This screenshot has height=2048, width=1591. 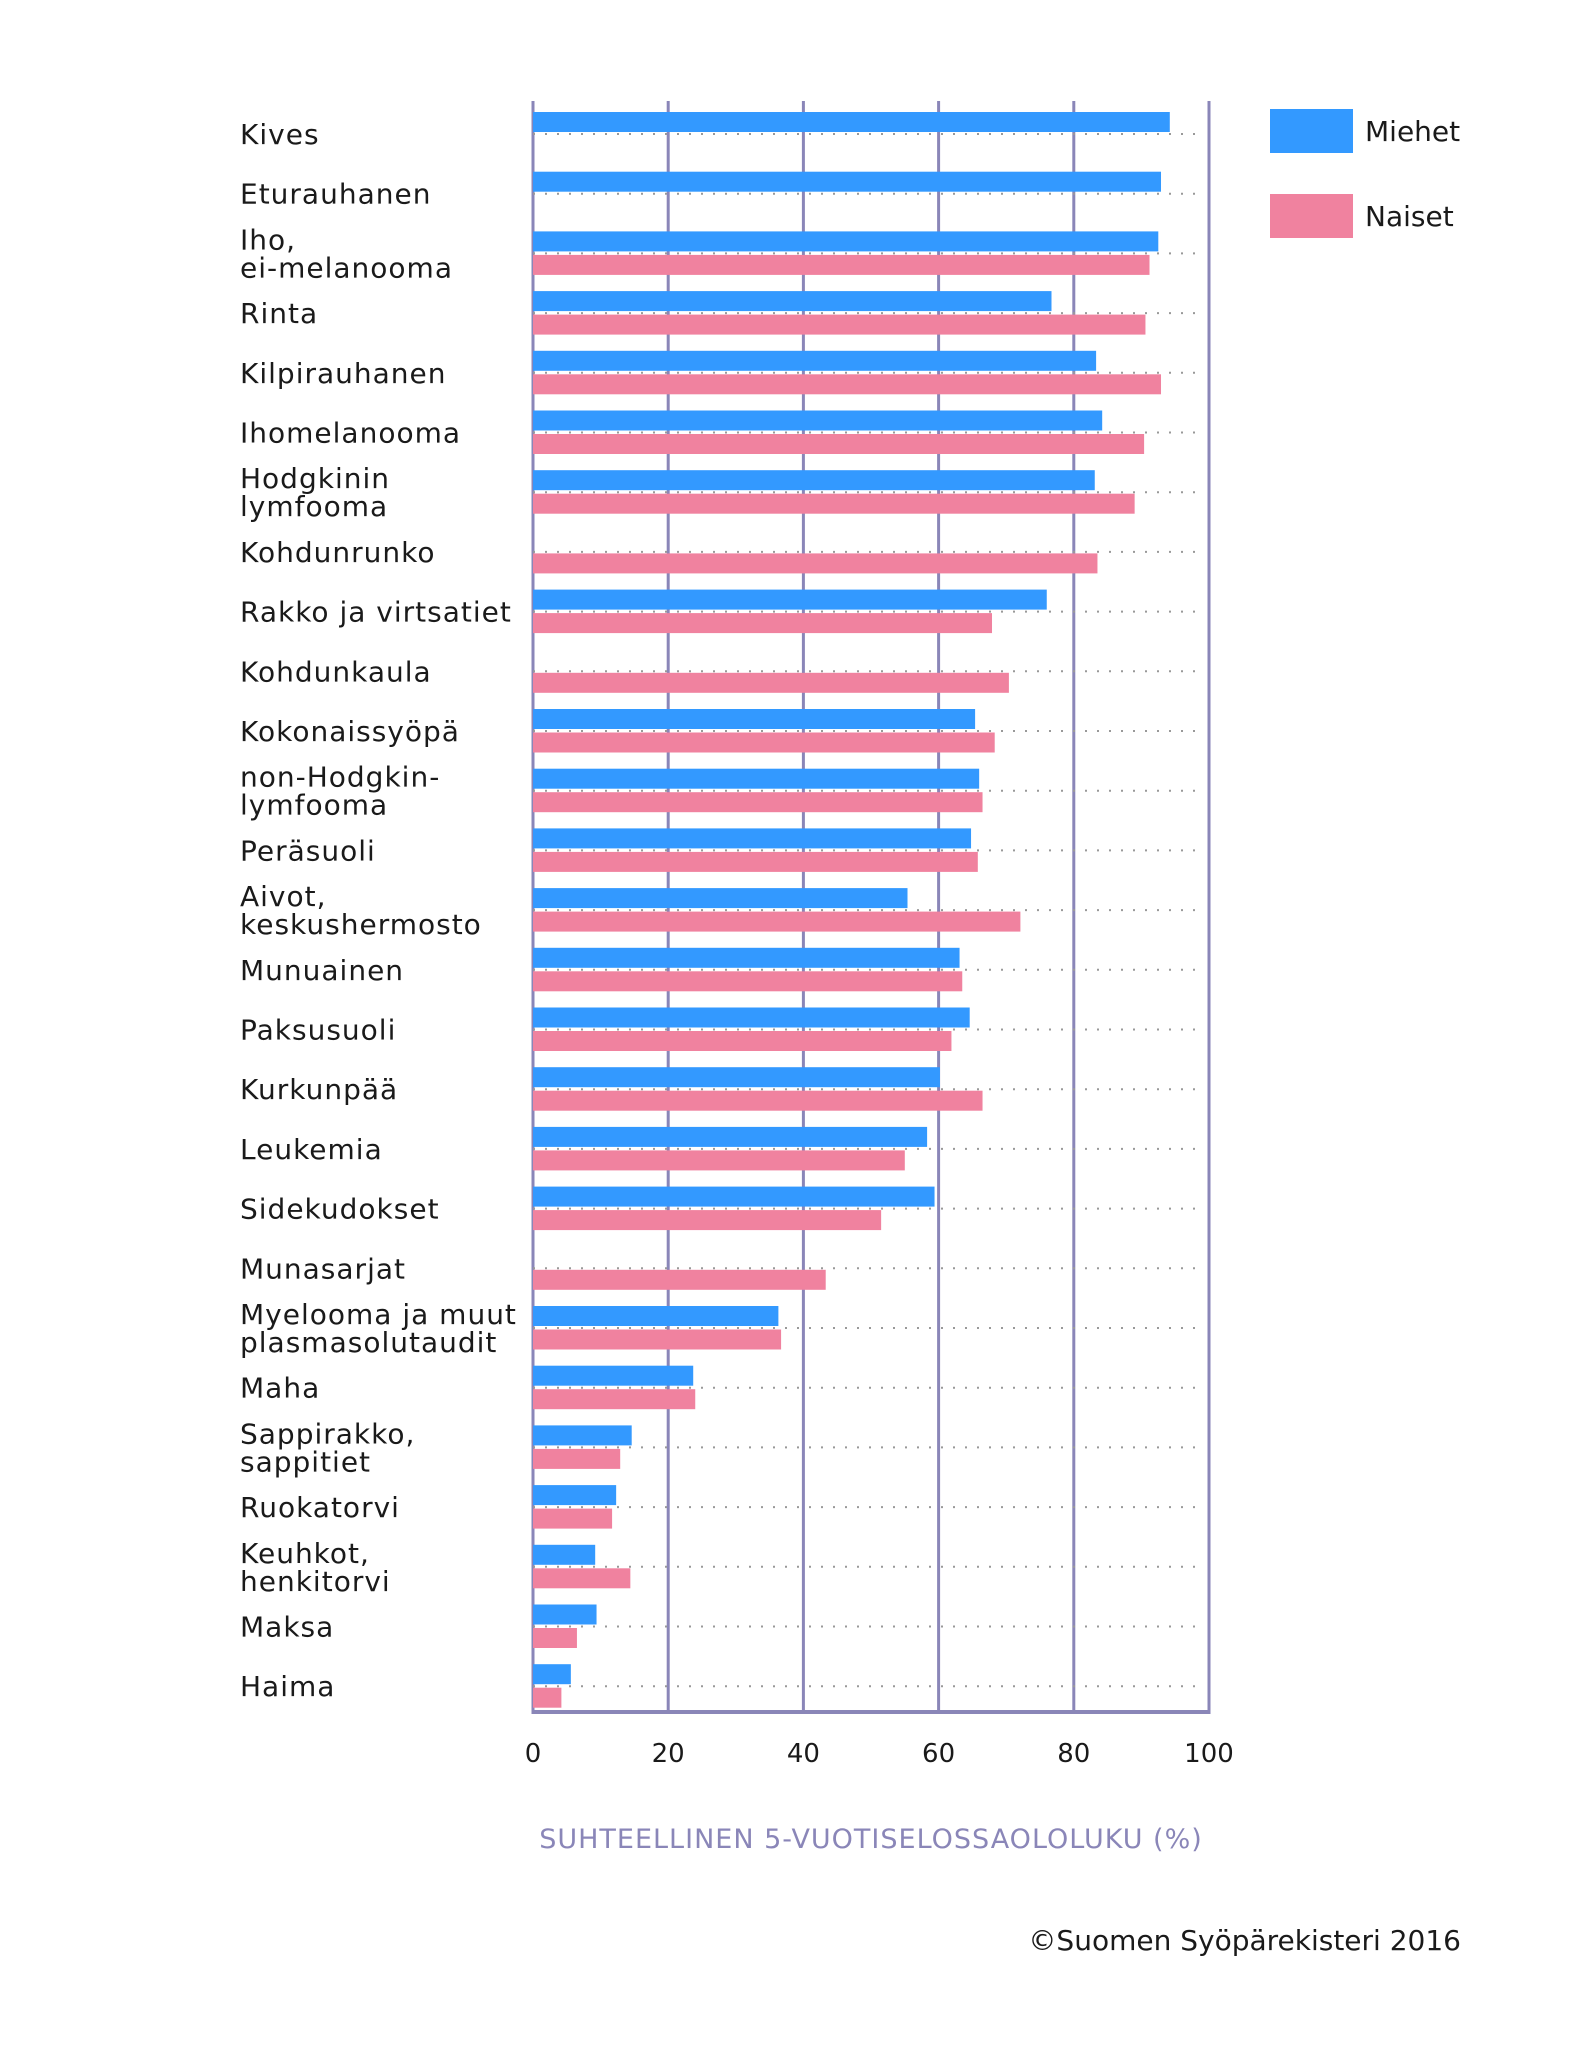 I want to click on category-label: Kohdunrunko, so click(x=337, y=552).